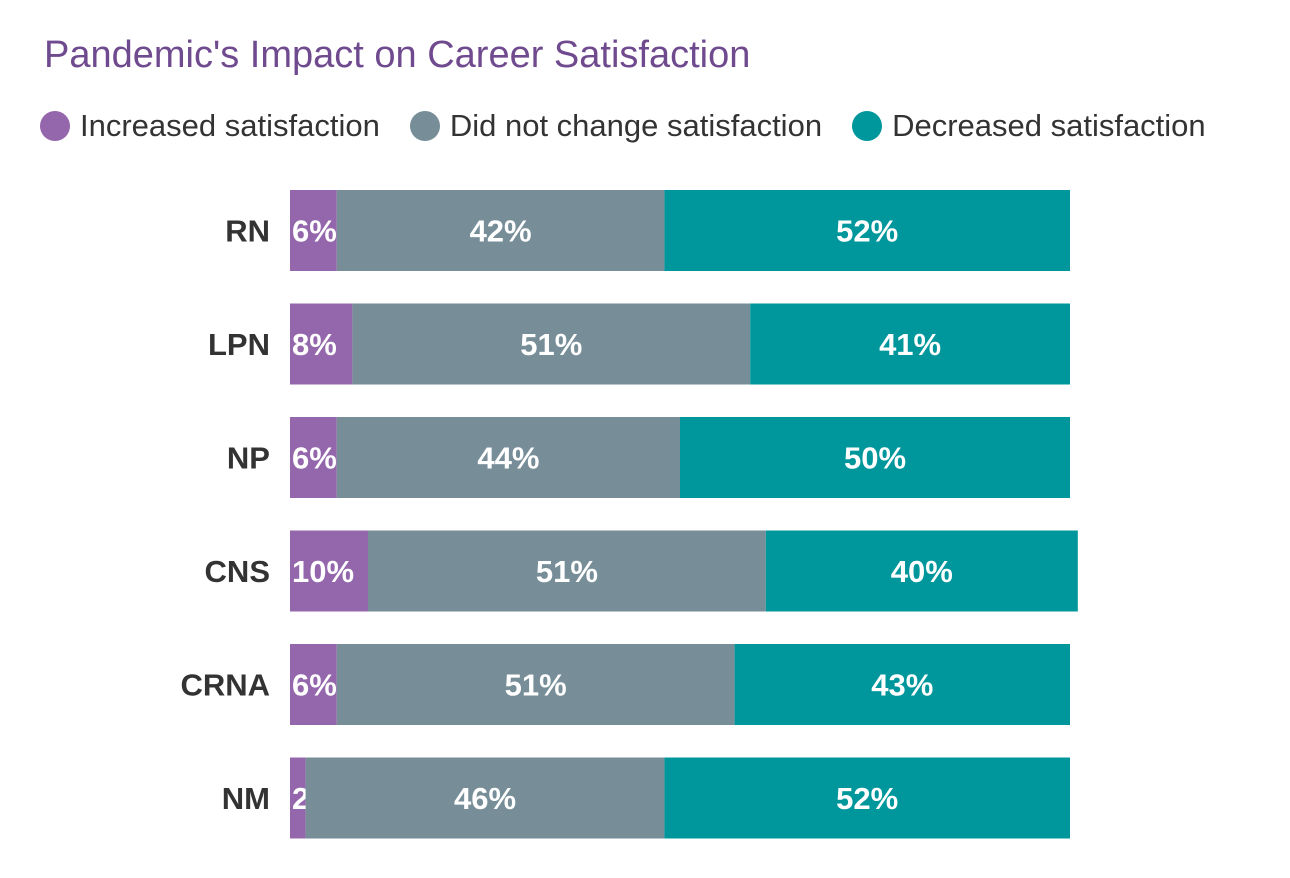 The image size is (1290, 878). Describe the element at coordinates (1049, 125) in the screenshot. I see `legend-label: Decreased satisfaction` at that location.